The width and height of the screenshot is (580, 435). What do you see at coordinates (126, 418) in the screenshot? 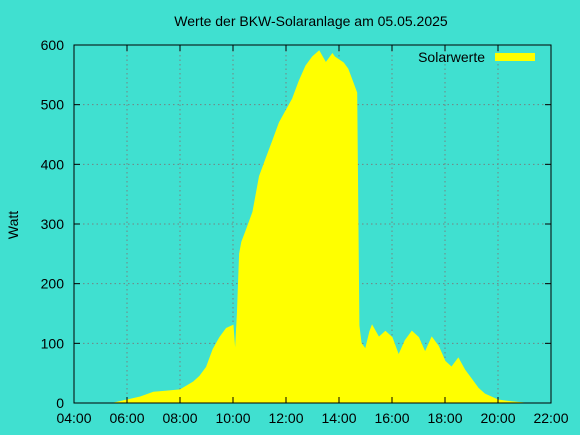
I see `x-tick-label: 06:00` at bounding box center [126, 418].